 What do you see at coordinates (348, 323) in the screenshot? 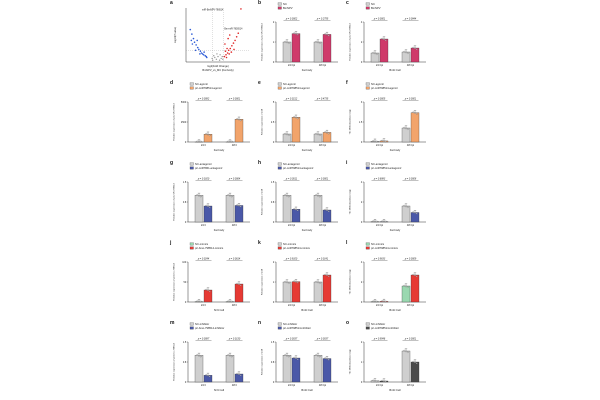
I see `panel-label: o` at bounding box center [348, 323].